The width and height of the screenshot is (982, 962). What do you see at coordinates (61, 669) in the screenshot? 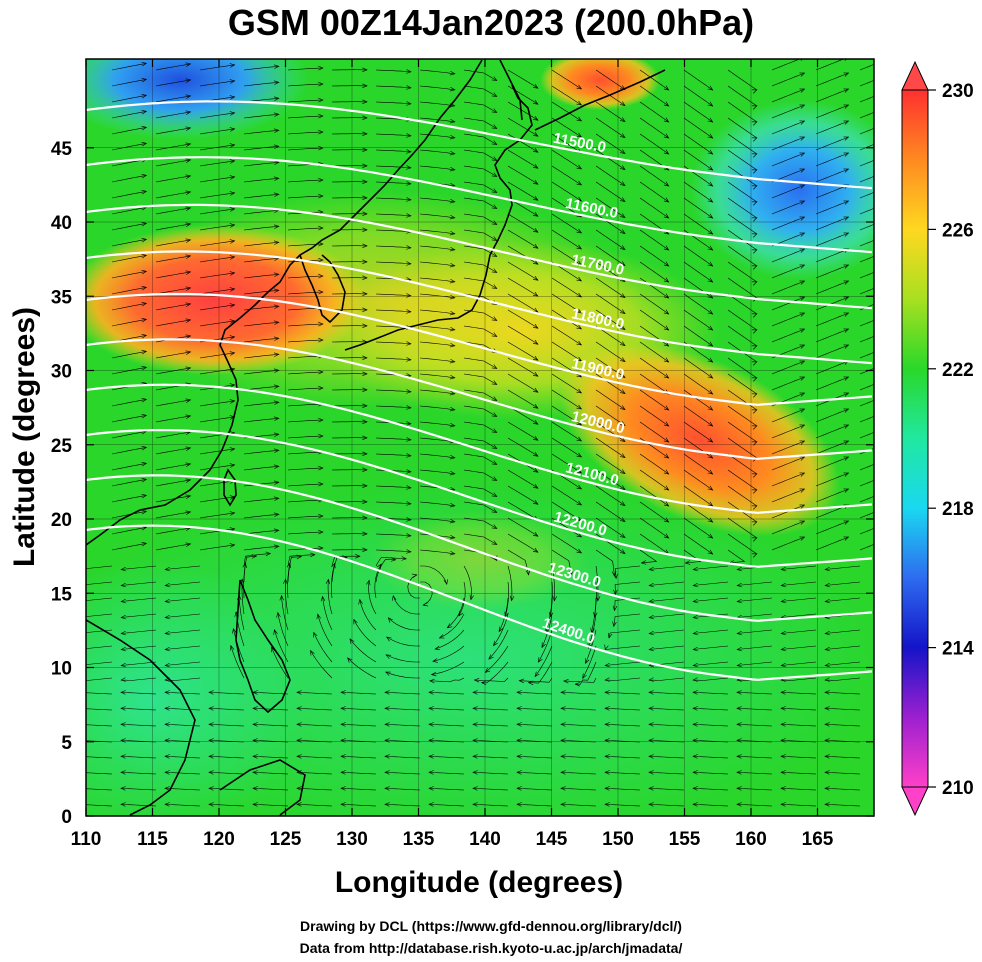
I see `y-tick-label: 10` at bounding box center [61, 669].